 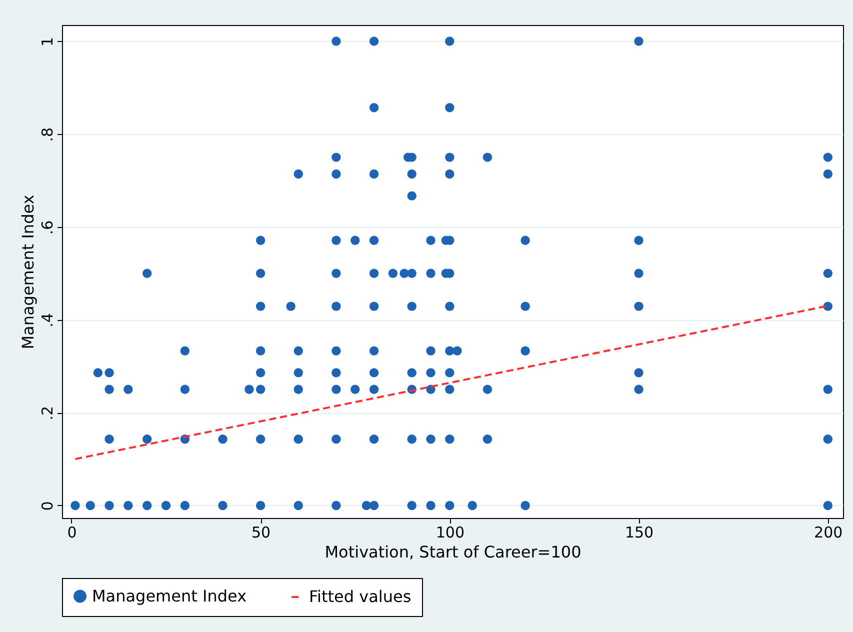 What do you see at coordinates (47, 320) in the screenshot?
I see `y-tick-label: .4` at bounding box center [47, 320].